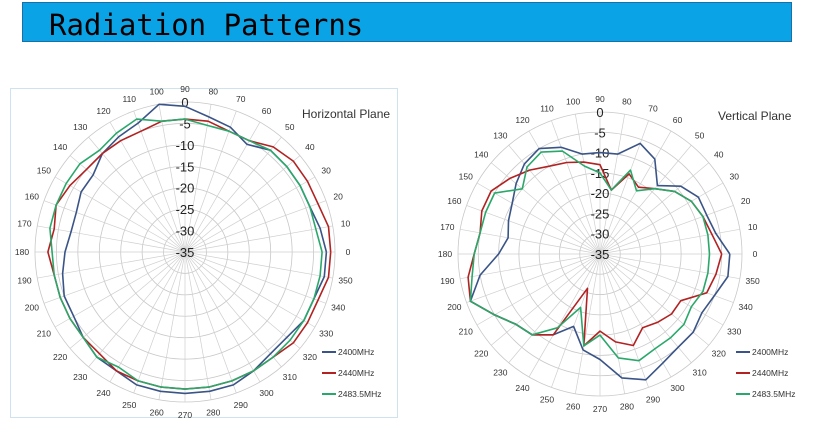 Image resolution: width=815 pixels, height=424 pixels. Describe the element at coordinates (600, 234) in the screenshot. I see `ring-tick-label: -30` at that location.